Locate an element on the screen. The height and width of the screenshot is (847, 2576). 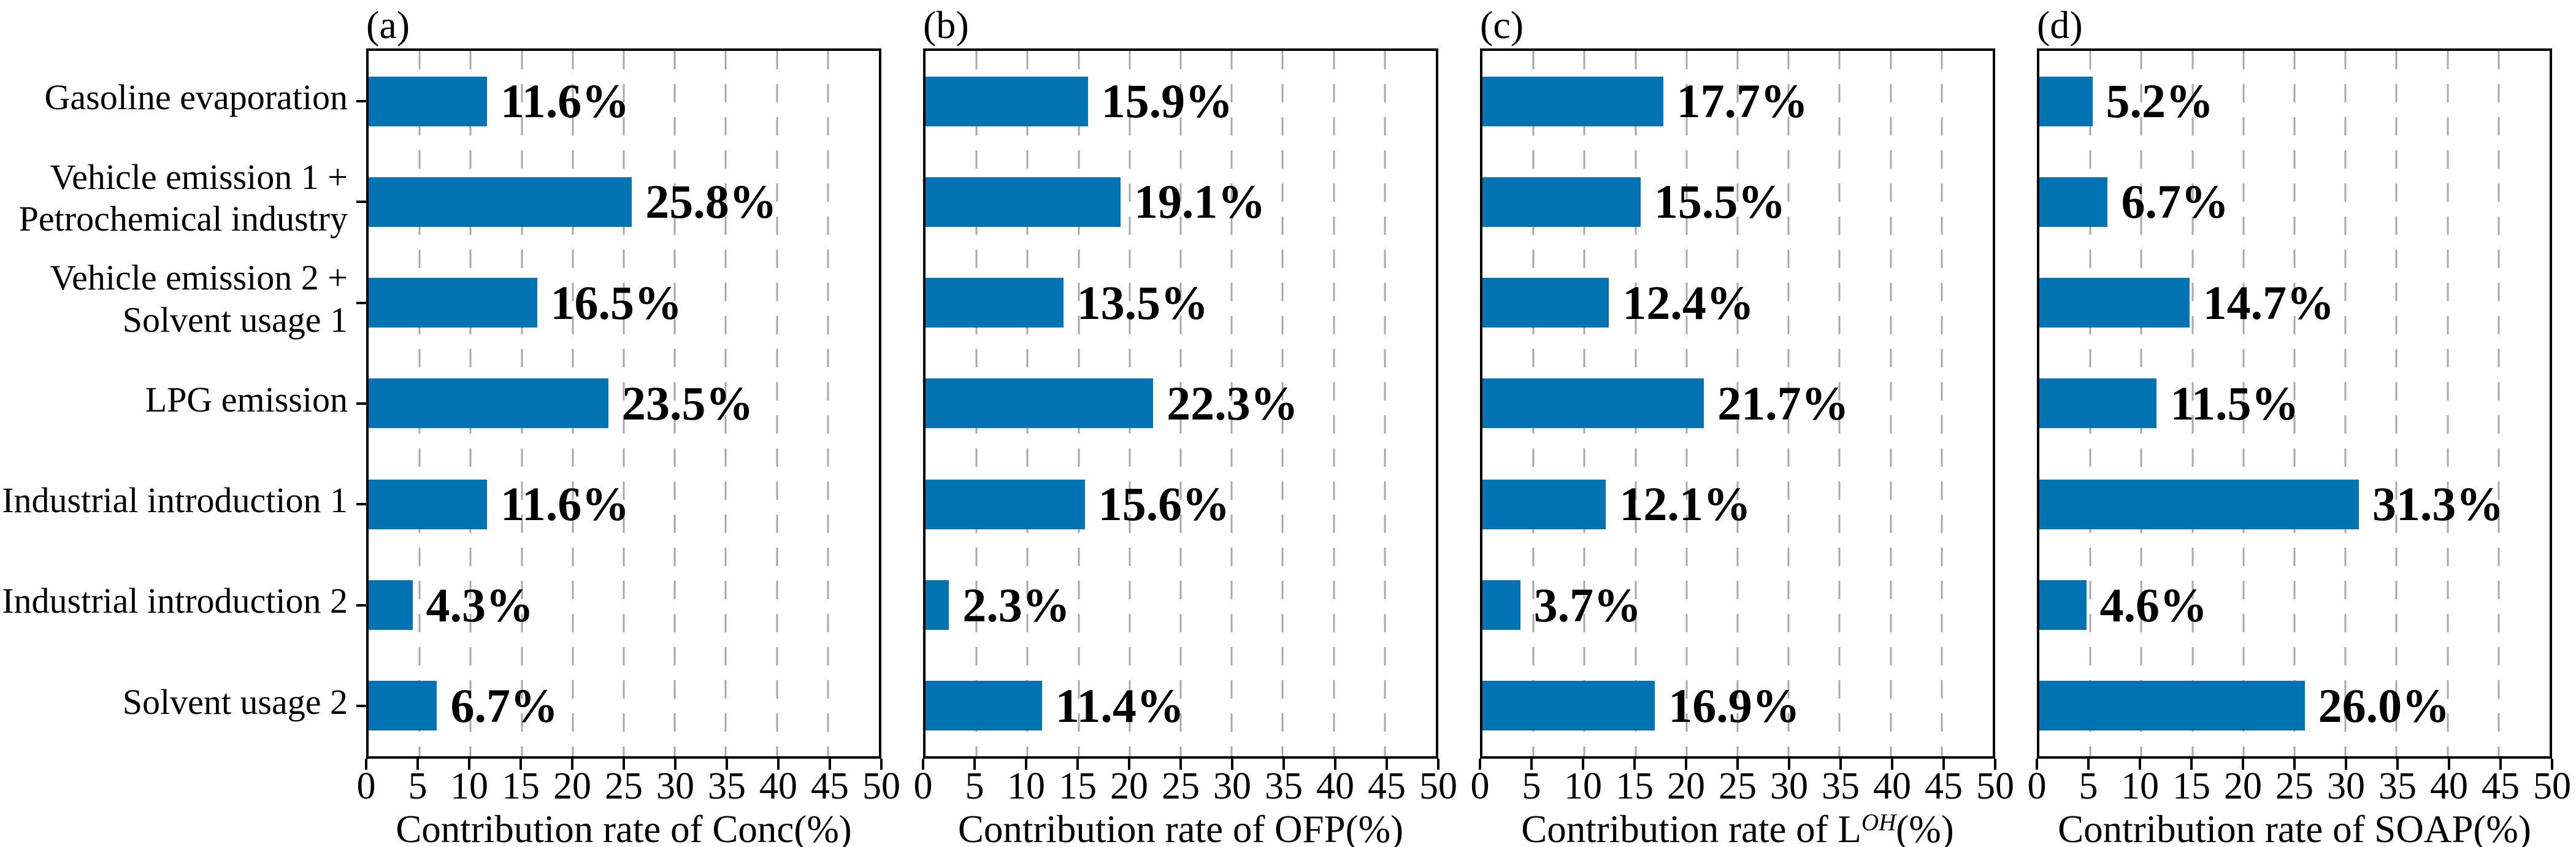
x-axis-label-text: Contribution rate of L is located at coordinates (1691, 828).